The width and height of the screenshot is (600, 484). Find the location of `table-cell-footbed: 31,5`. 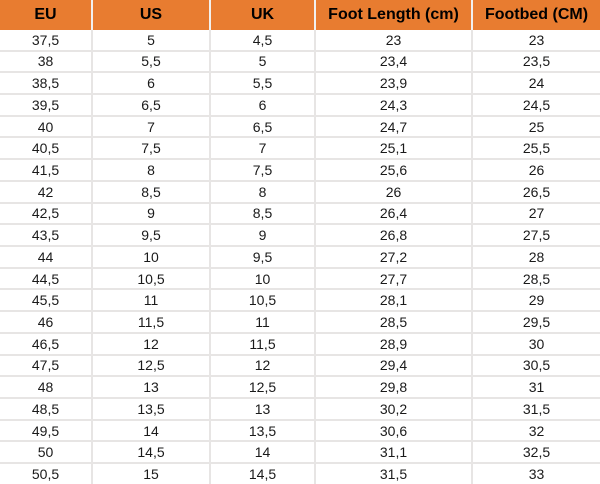

table-cell-footbed: 31,5 is located at coordinates (535, 409).